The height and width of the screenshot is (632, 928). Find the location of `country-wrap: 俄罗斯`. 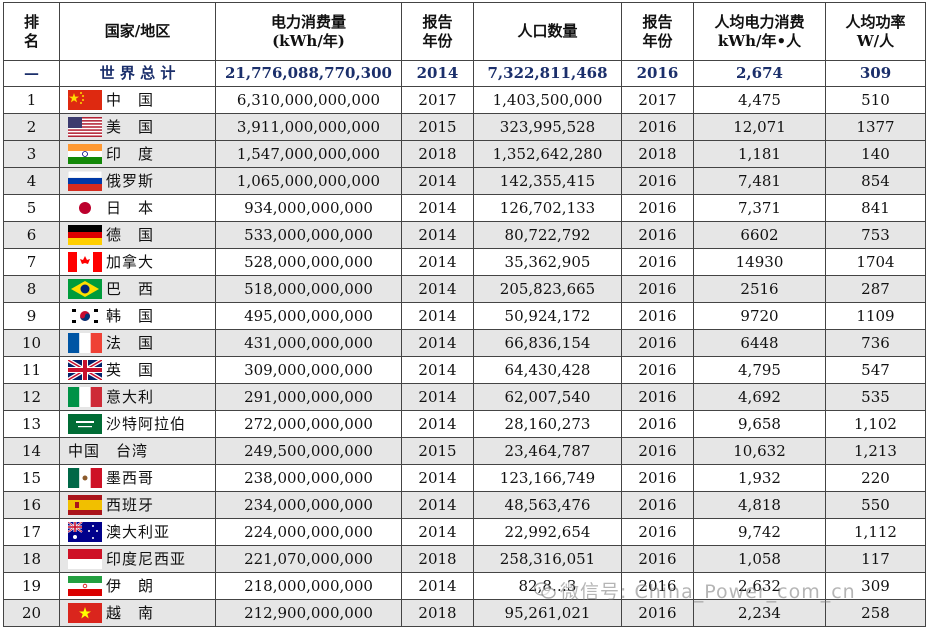

country-wrap: 俄罗斯 is located at coordinates (141, 181).